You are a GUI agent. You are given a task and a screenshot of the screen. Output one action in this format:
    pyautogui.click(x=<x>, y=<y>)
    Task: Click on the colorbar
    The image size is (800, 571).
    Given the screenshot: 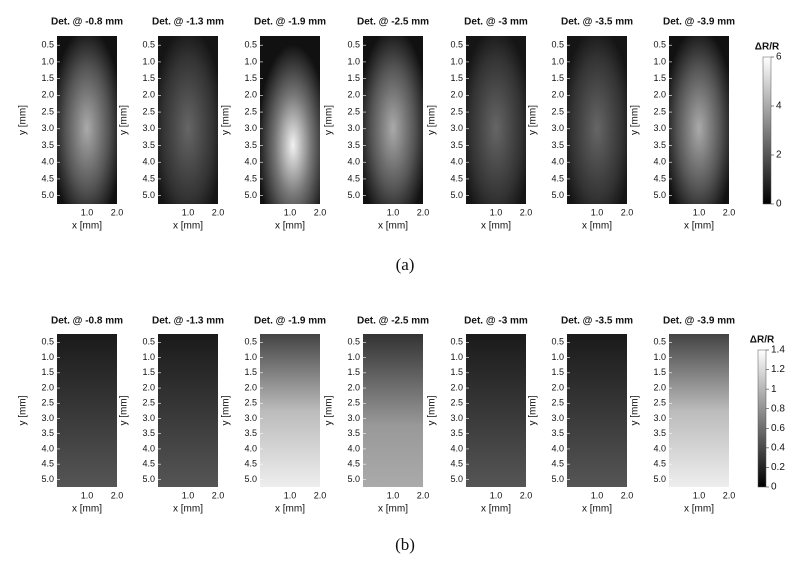 What is the action you would take?
    pyautogui.click(x=762, y=418)
    